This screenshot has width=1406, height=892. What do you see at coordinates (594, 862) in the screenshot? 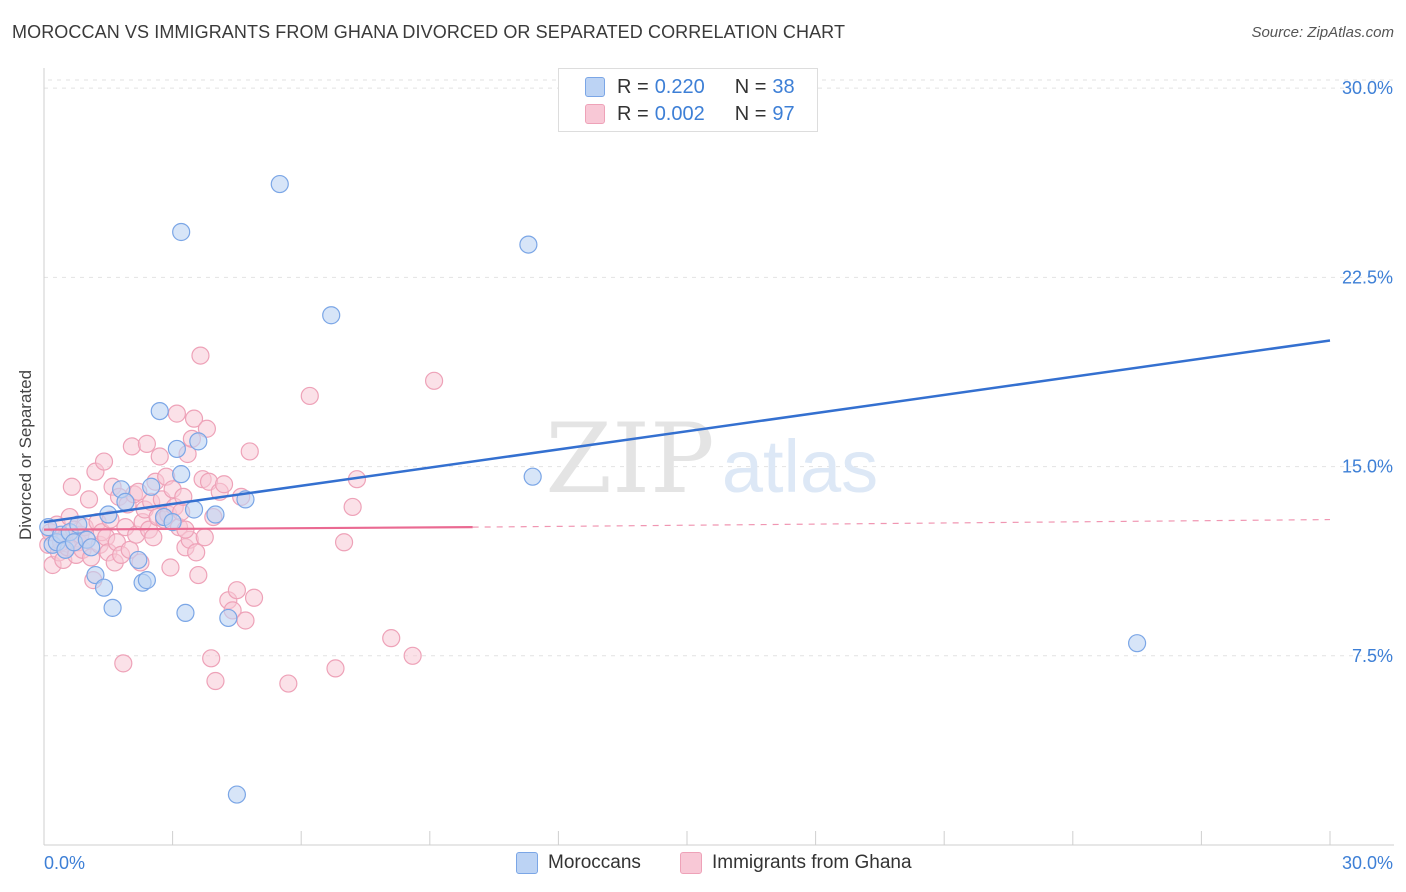
I see `legend-label-moroccans: Moroccans` at bounding box center [594, 862].